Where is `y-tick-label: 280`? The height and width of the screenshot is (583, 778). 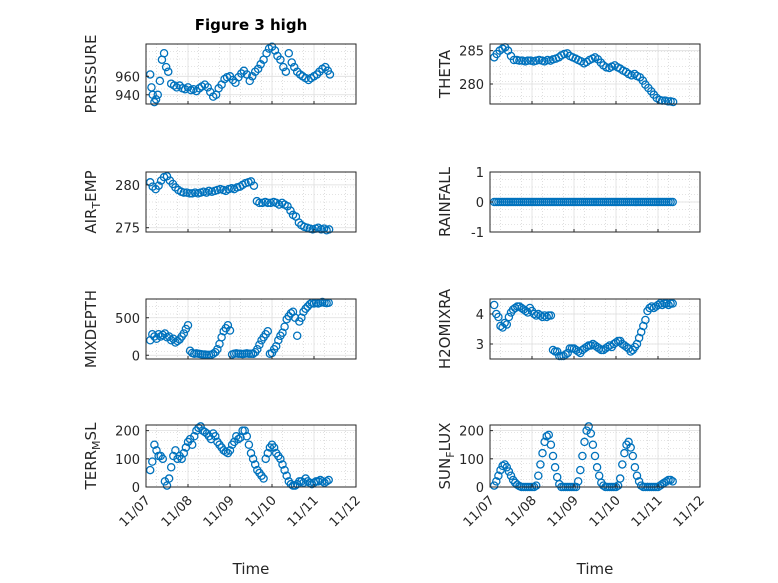
y-tick-label: 280 is located at coordinates (471, 85).